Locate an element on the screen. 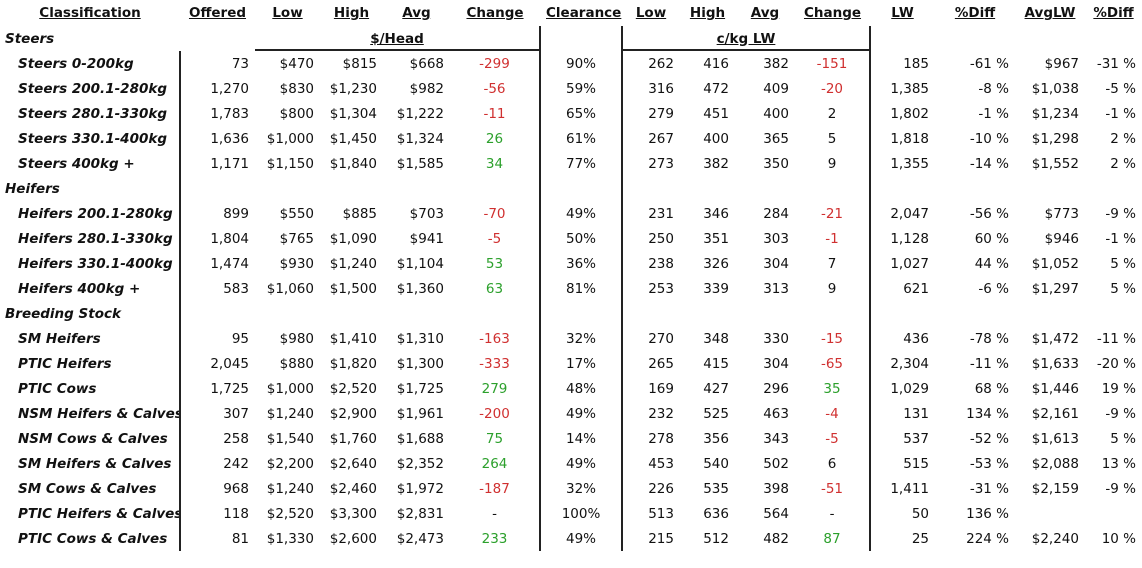 The width and height of the screenshot is (1142, 568). cell: -5 % is located at coordinates (1120, 88).